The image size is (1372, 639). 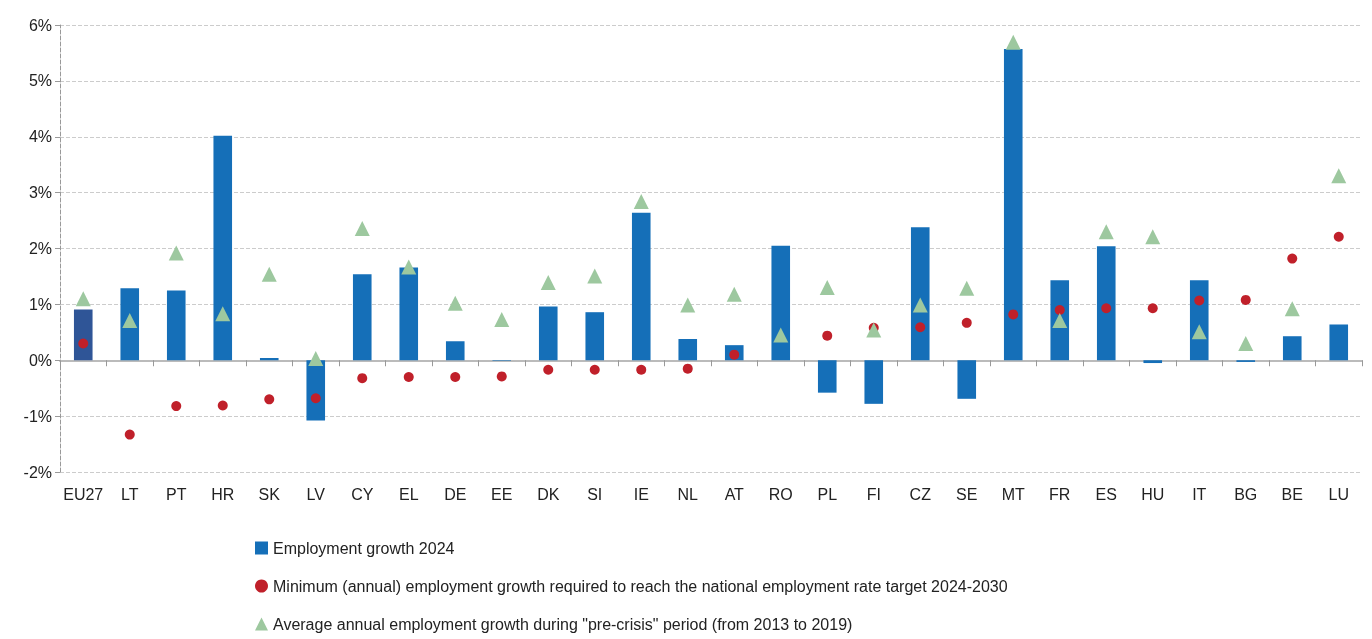 What do you see at coordinates (563, 624) in the screenshot?
I see `legend-label: Average annual employment growth during "pre-crisis" period (from 2013 to 2019)` at bounding box center [563, 624].